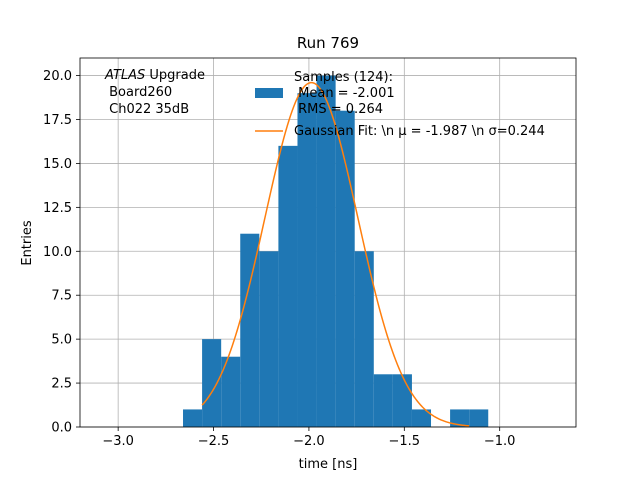 The image size is (640, 485). Describe the element at coordinates (214, 441) in the screenshot. I see `x-tick-label: −2.5` at that location.